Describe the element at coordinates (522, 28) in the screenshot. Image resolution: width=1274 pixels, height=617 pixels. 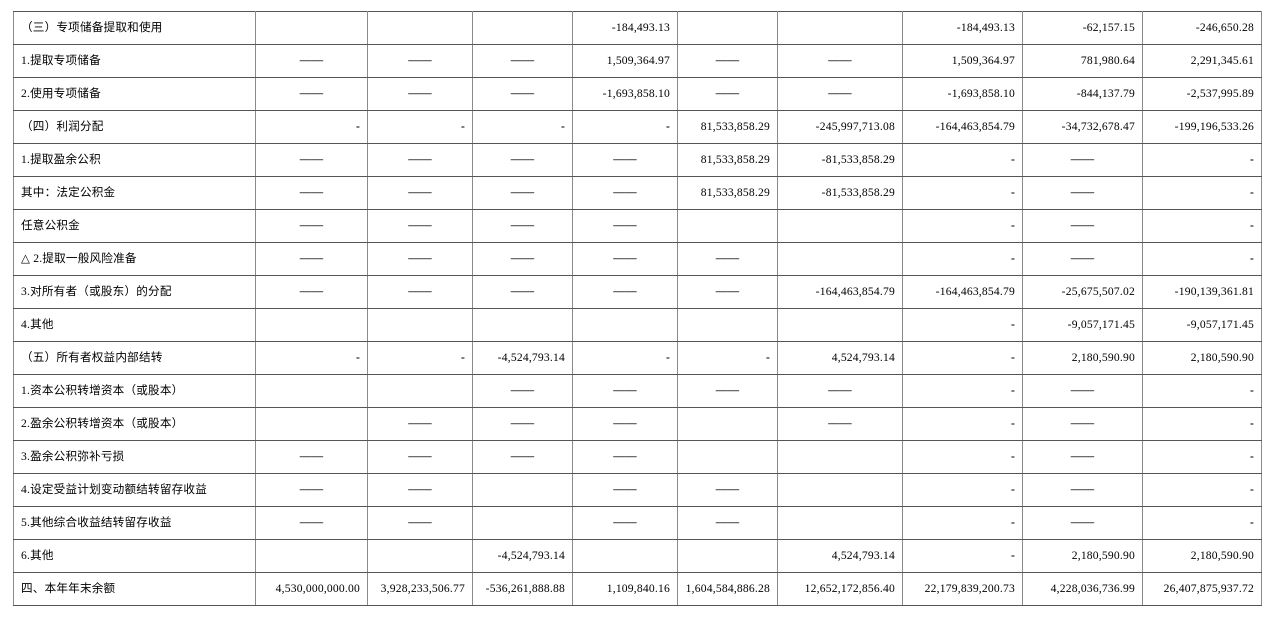
I see `cell-r0-c2` at that location.